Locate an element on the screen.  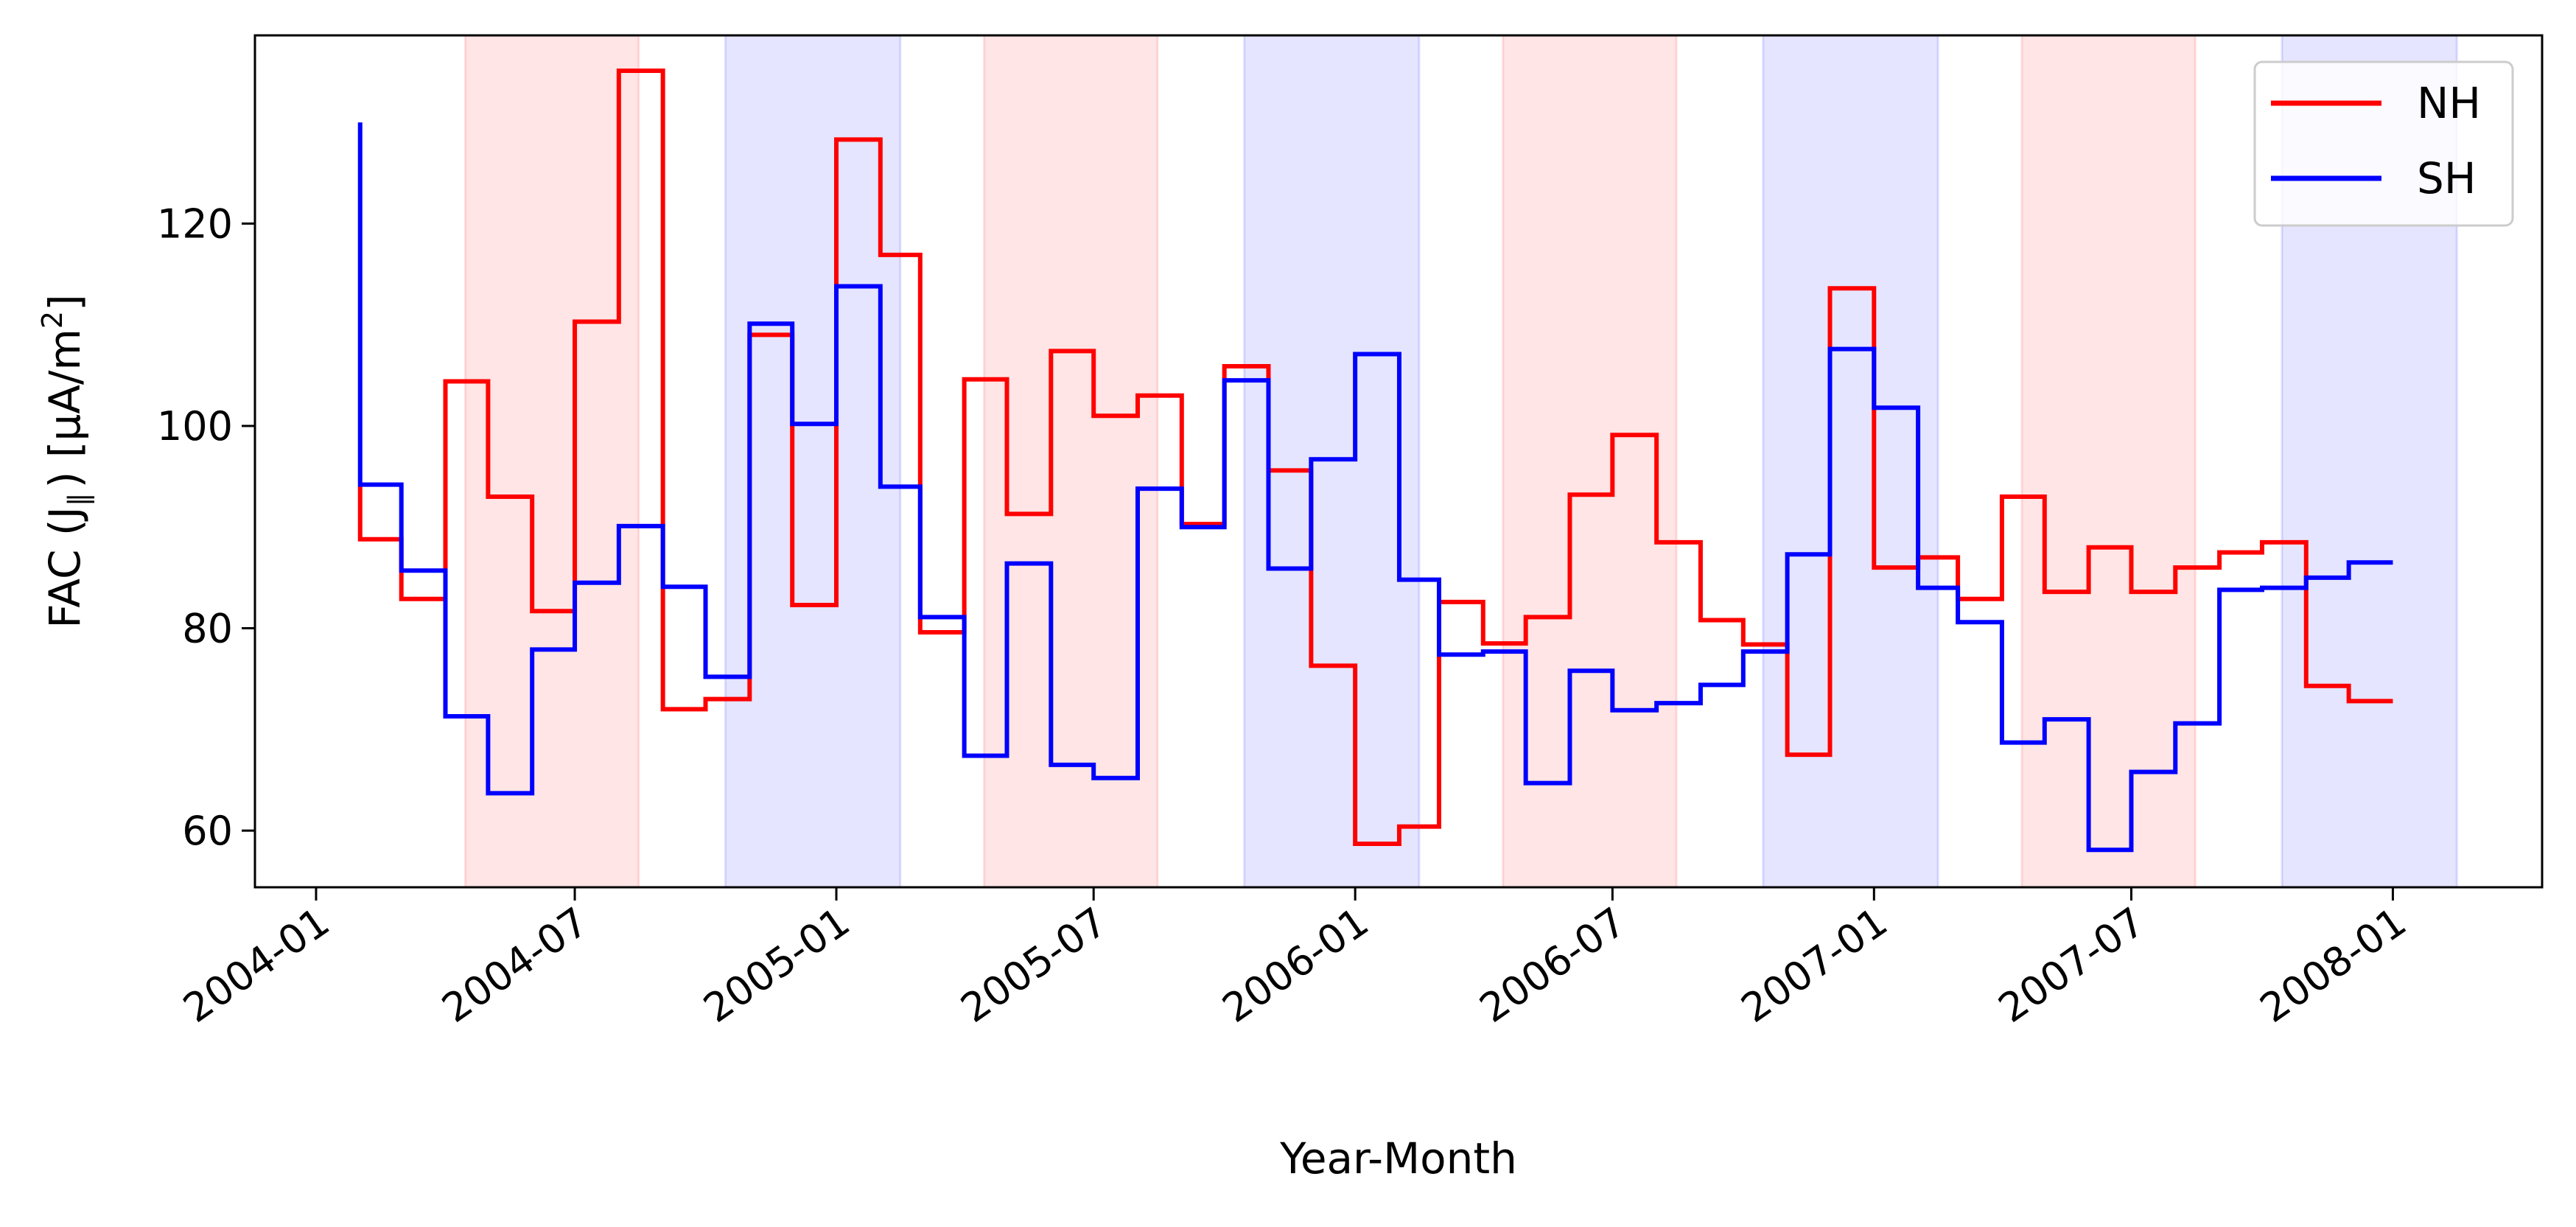
x-tick-label: 2006-01 is located at coordinates (1295, 965).